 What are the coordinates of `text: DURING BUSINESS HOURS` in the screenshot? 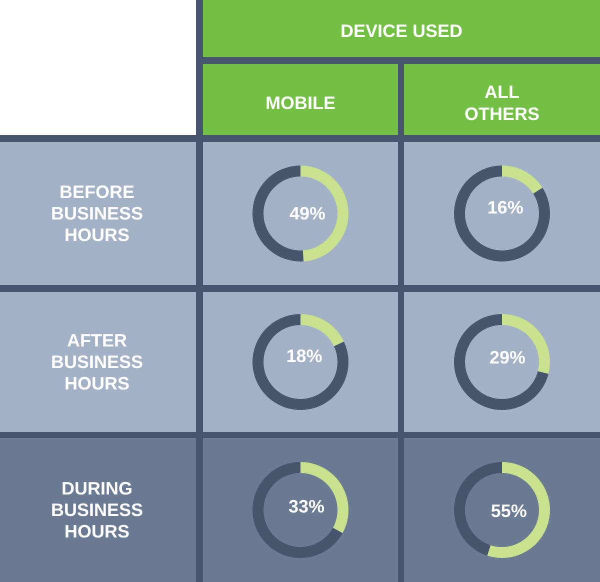 It's located at (97, 510).